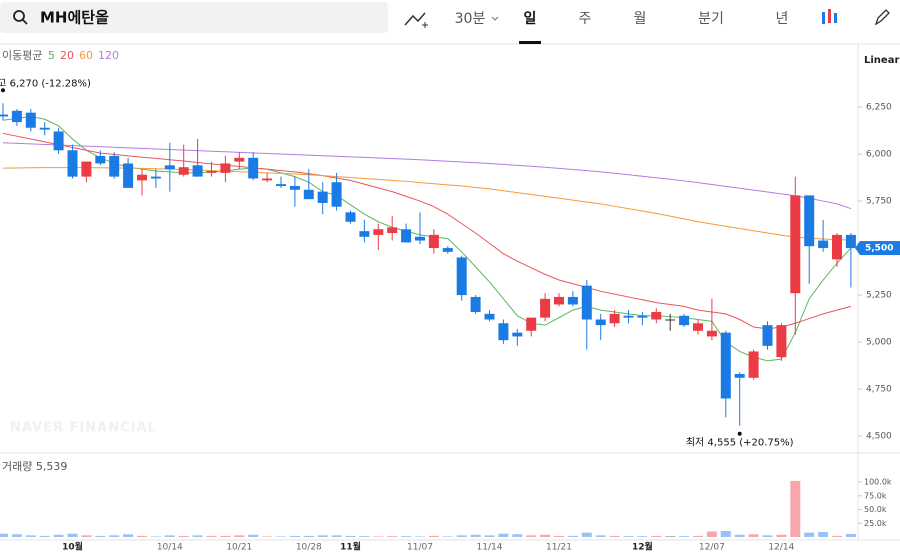 The image size is (900, 553). I want to click on volume-tick-label: 75.0k, so click(875, 495).